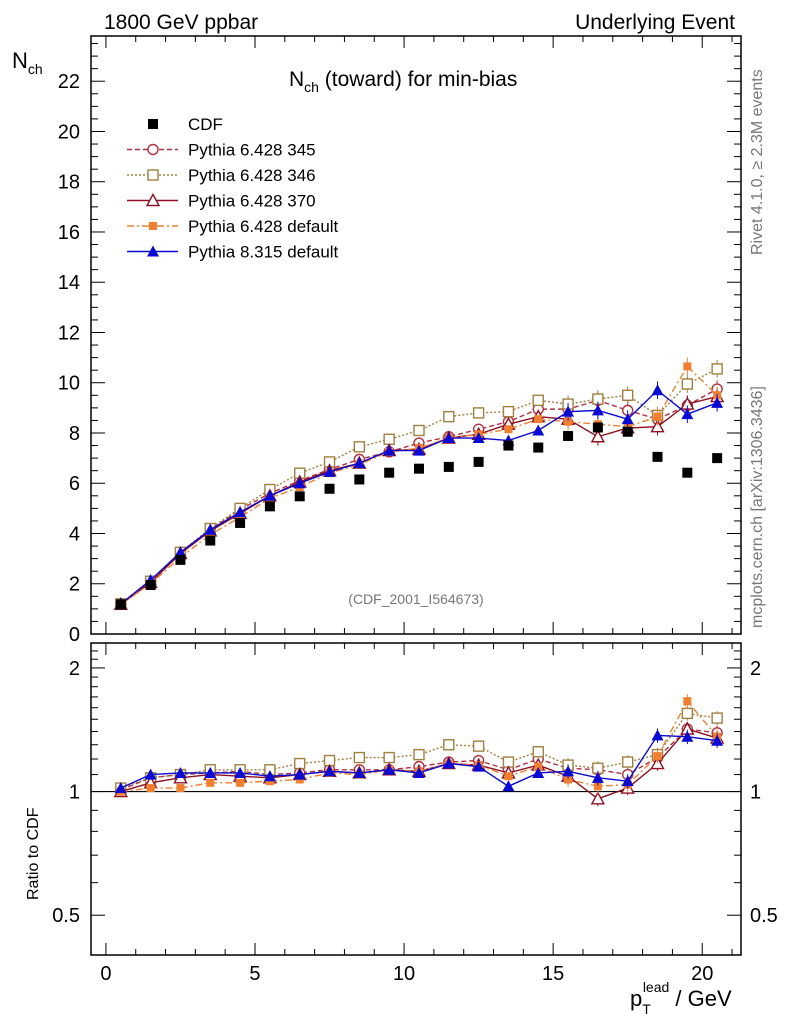 The width and height of the screenshot is (786, 1024). What do you see at coordinates (181, 22) in the screenshot?
I see `header-left-label: 1800 GeV ppbar` at bounding box center [181, 22].